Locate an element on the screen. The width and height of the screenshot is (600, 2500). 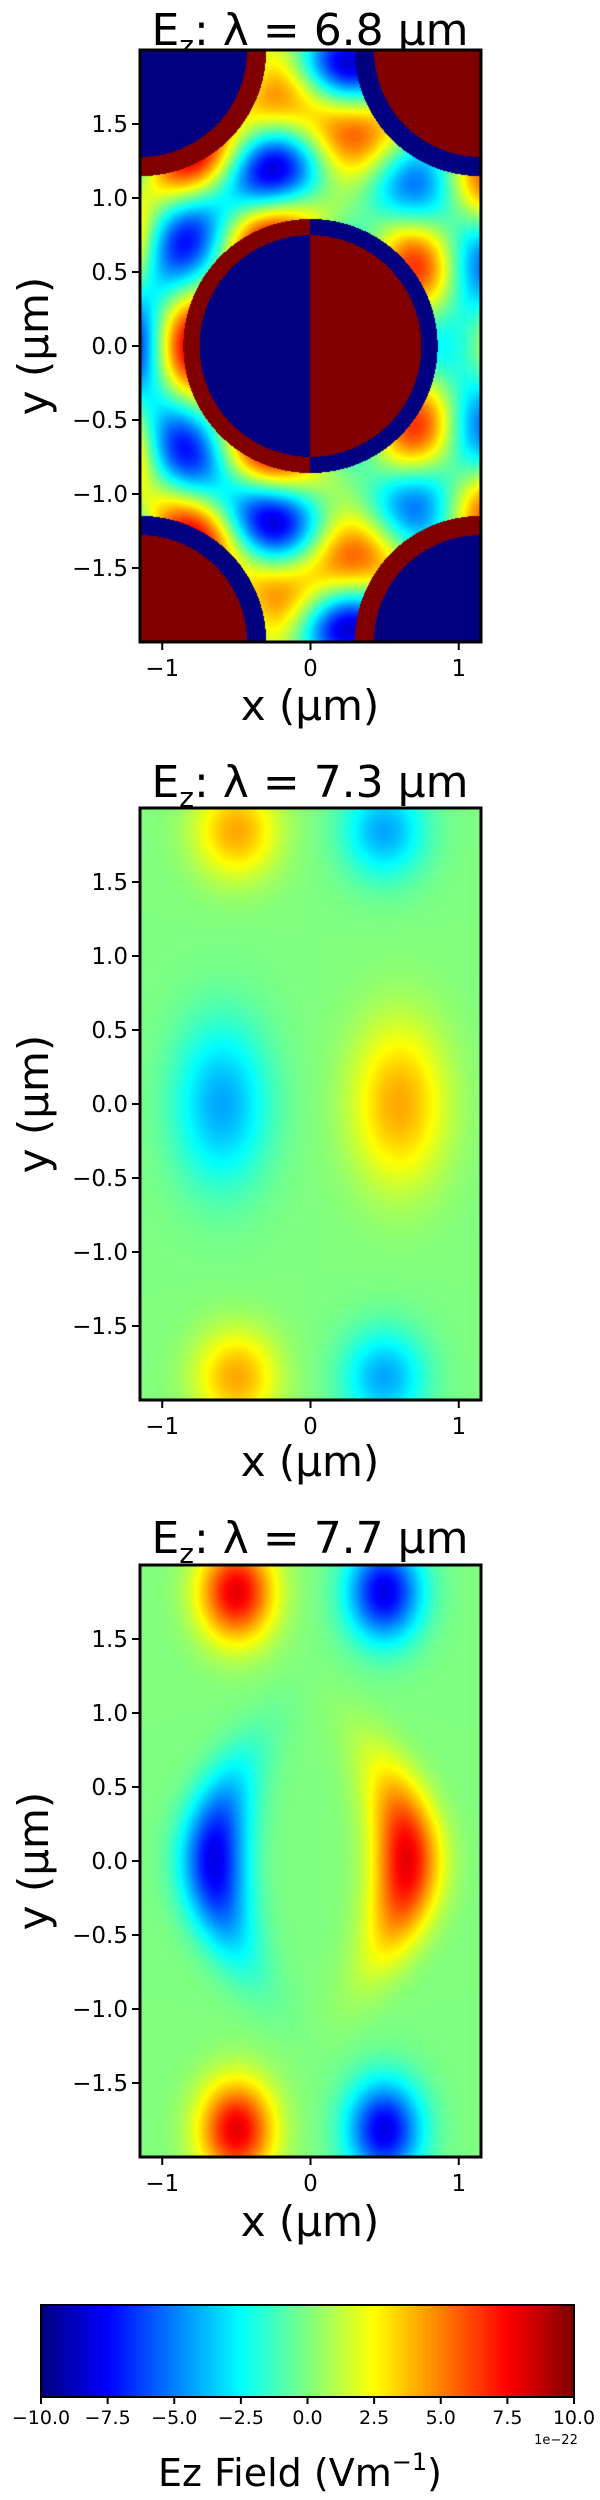
panel-2-field is located at coordinates (310, 1104).